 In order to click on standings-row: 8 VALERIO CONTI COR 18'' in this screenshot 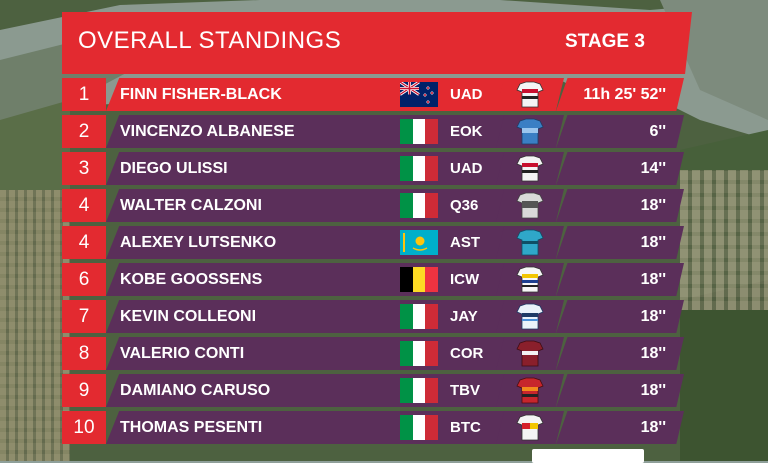, I will do `click(374, 353)`.